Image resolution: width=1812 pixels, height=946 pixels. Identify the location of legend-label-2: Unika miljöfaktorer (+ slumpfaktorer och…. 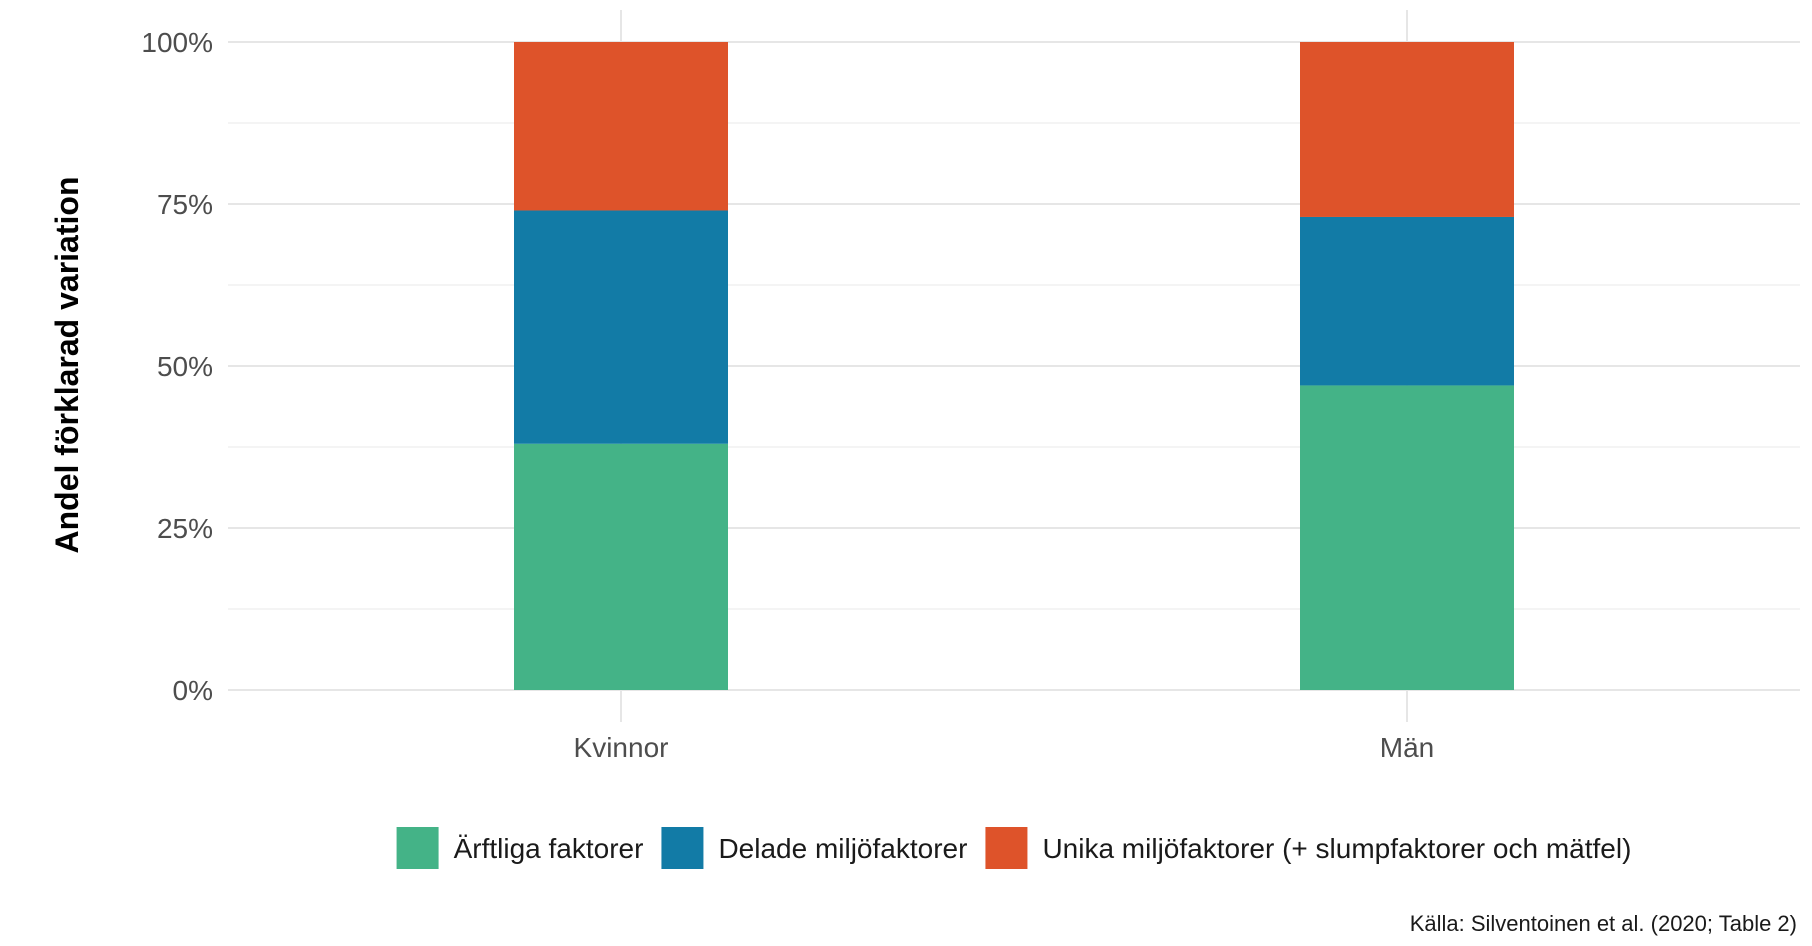
(1336, 848).